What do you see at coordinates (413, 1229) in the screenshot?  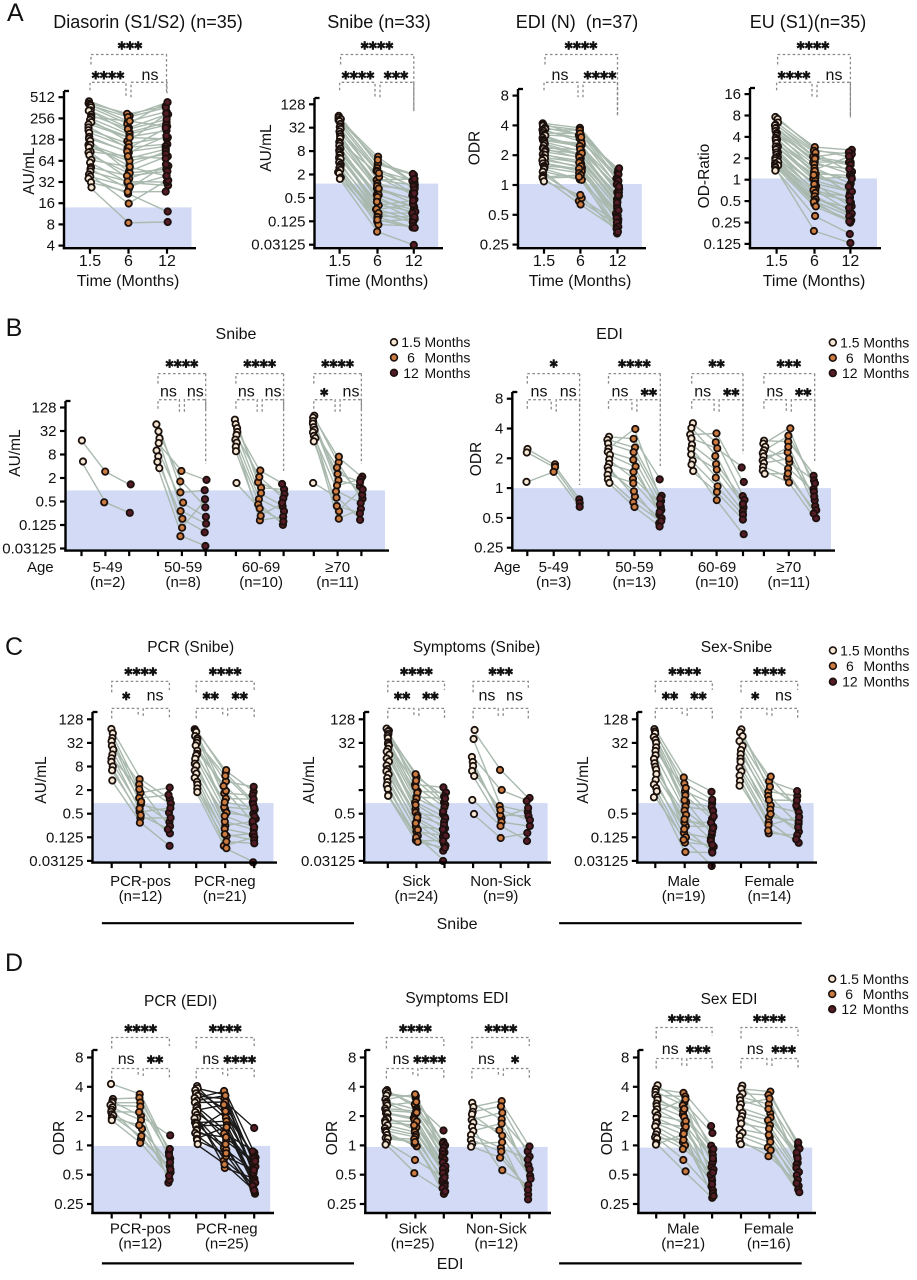 I see `svg-text: Sick` at bounding box center [413, 1229].